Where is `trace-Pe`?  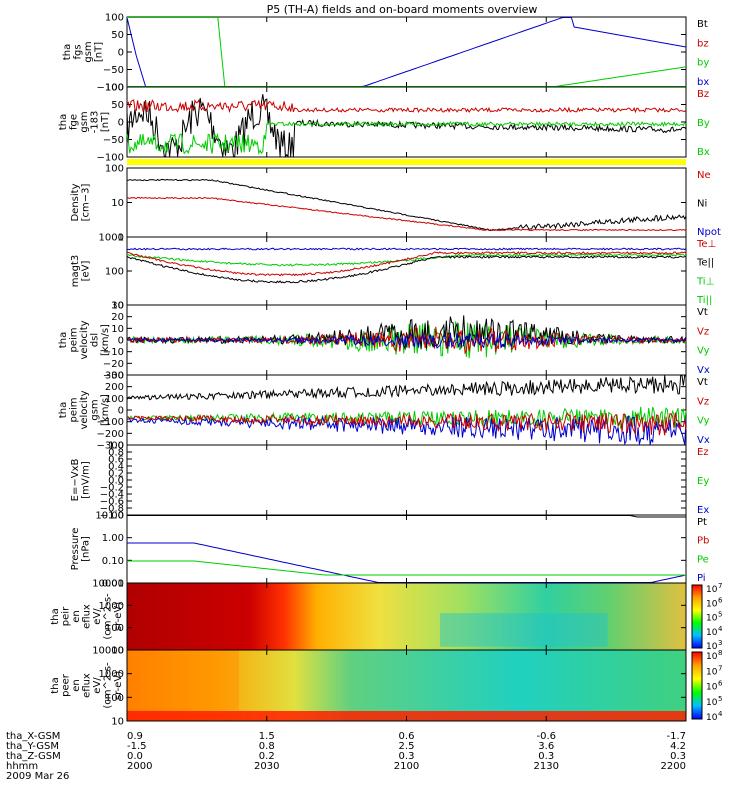 trace-Pe is located at coordinates (406, 568).